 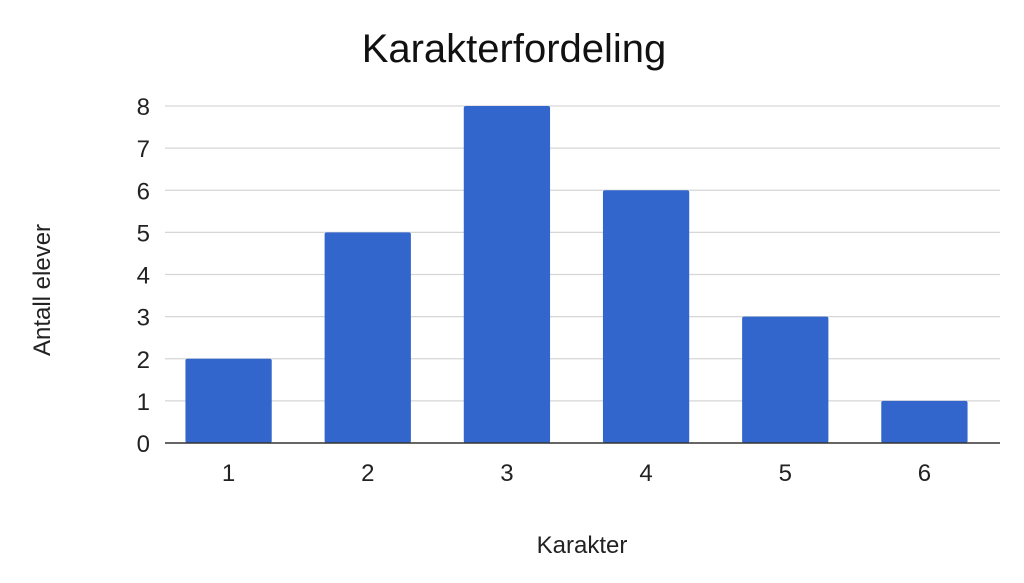 What do you see at coordinates (367, 473) in the screenshot?
I see `x-tick-label: 2` at bounding box center [367, 473].